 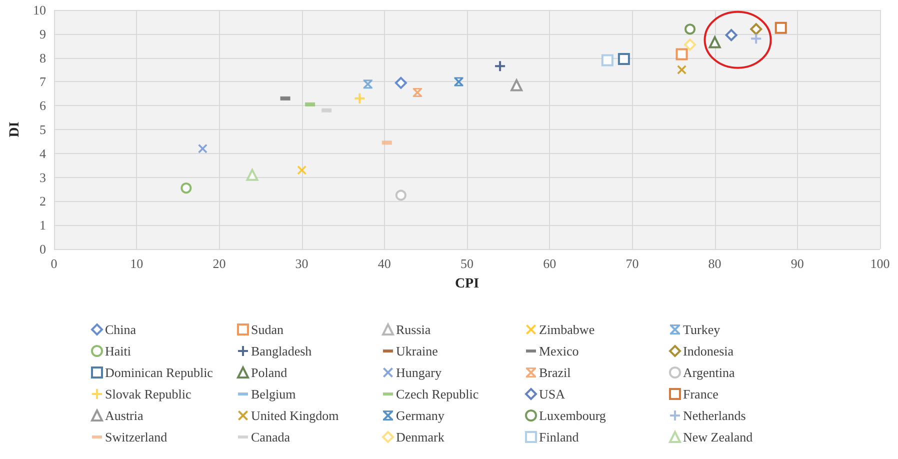 I want to click on legend-label: Luxembourg, so click(x=572, y=415).